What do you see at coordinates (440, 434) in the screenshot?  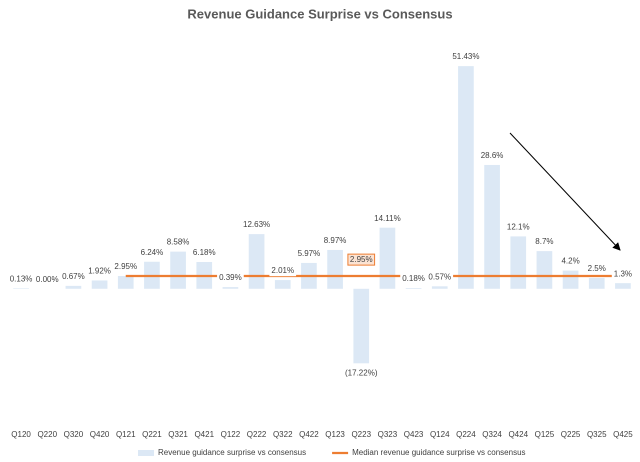 I see `x-tick-label: Q124` at bounding box center [440, 434].